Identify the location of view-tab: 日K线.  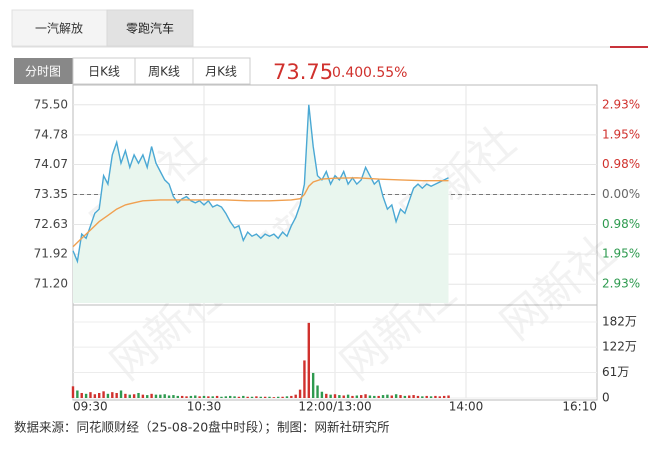
(104, 72).